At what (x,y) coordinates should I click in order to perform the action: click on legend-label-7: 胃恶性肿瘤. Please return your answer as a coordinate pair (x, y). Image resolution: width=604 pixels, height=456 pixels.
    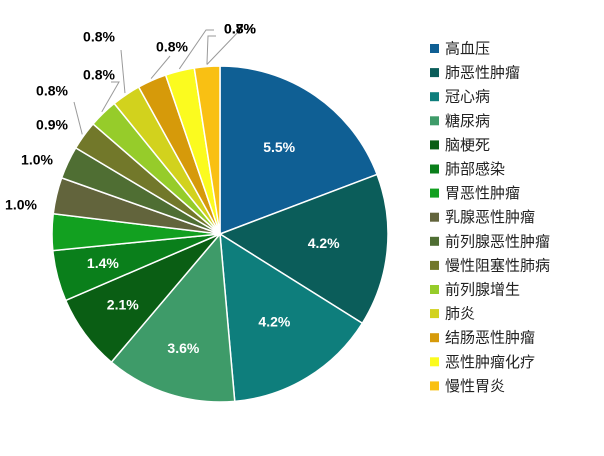
    Looking at the image, I should click on (482, 193).